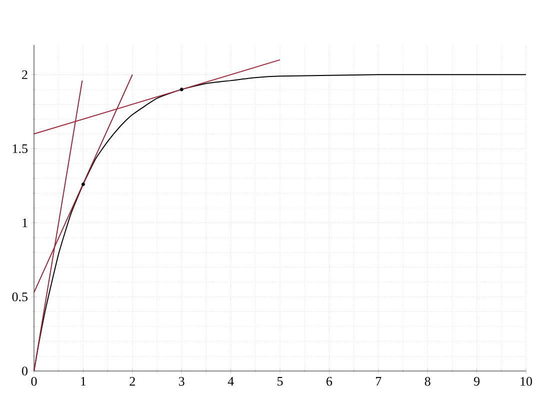 Image resolution: width=540 pixels, height=394 pixels. I want to click on x-tick-label: 3, so click(181, 381).